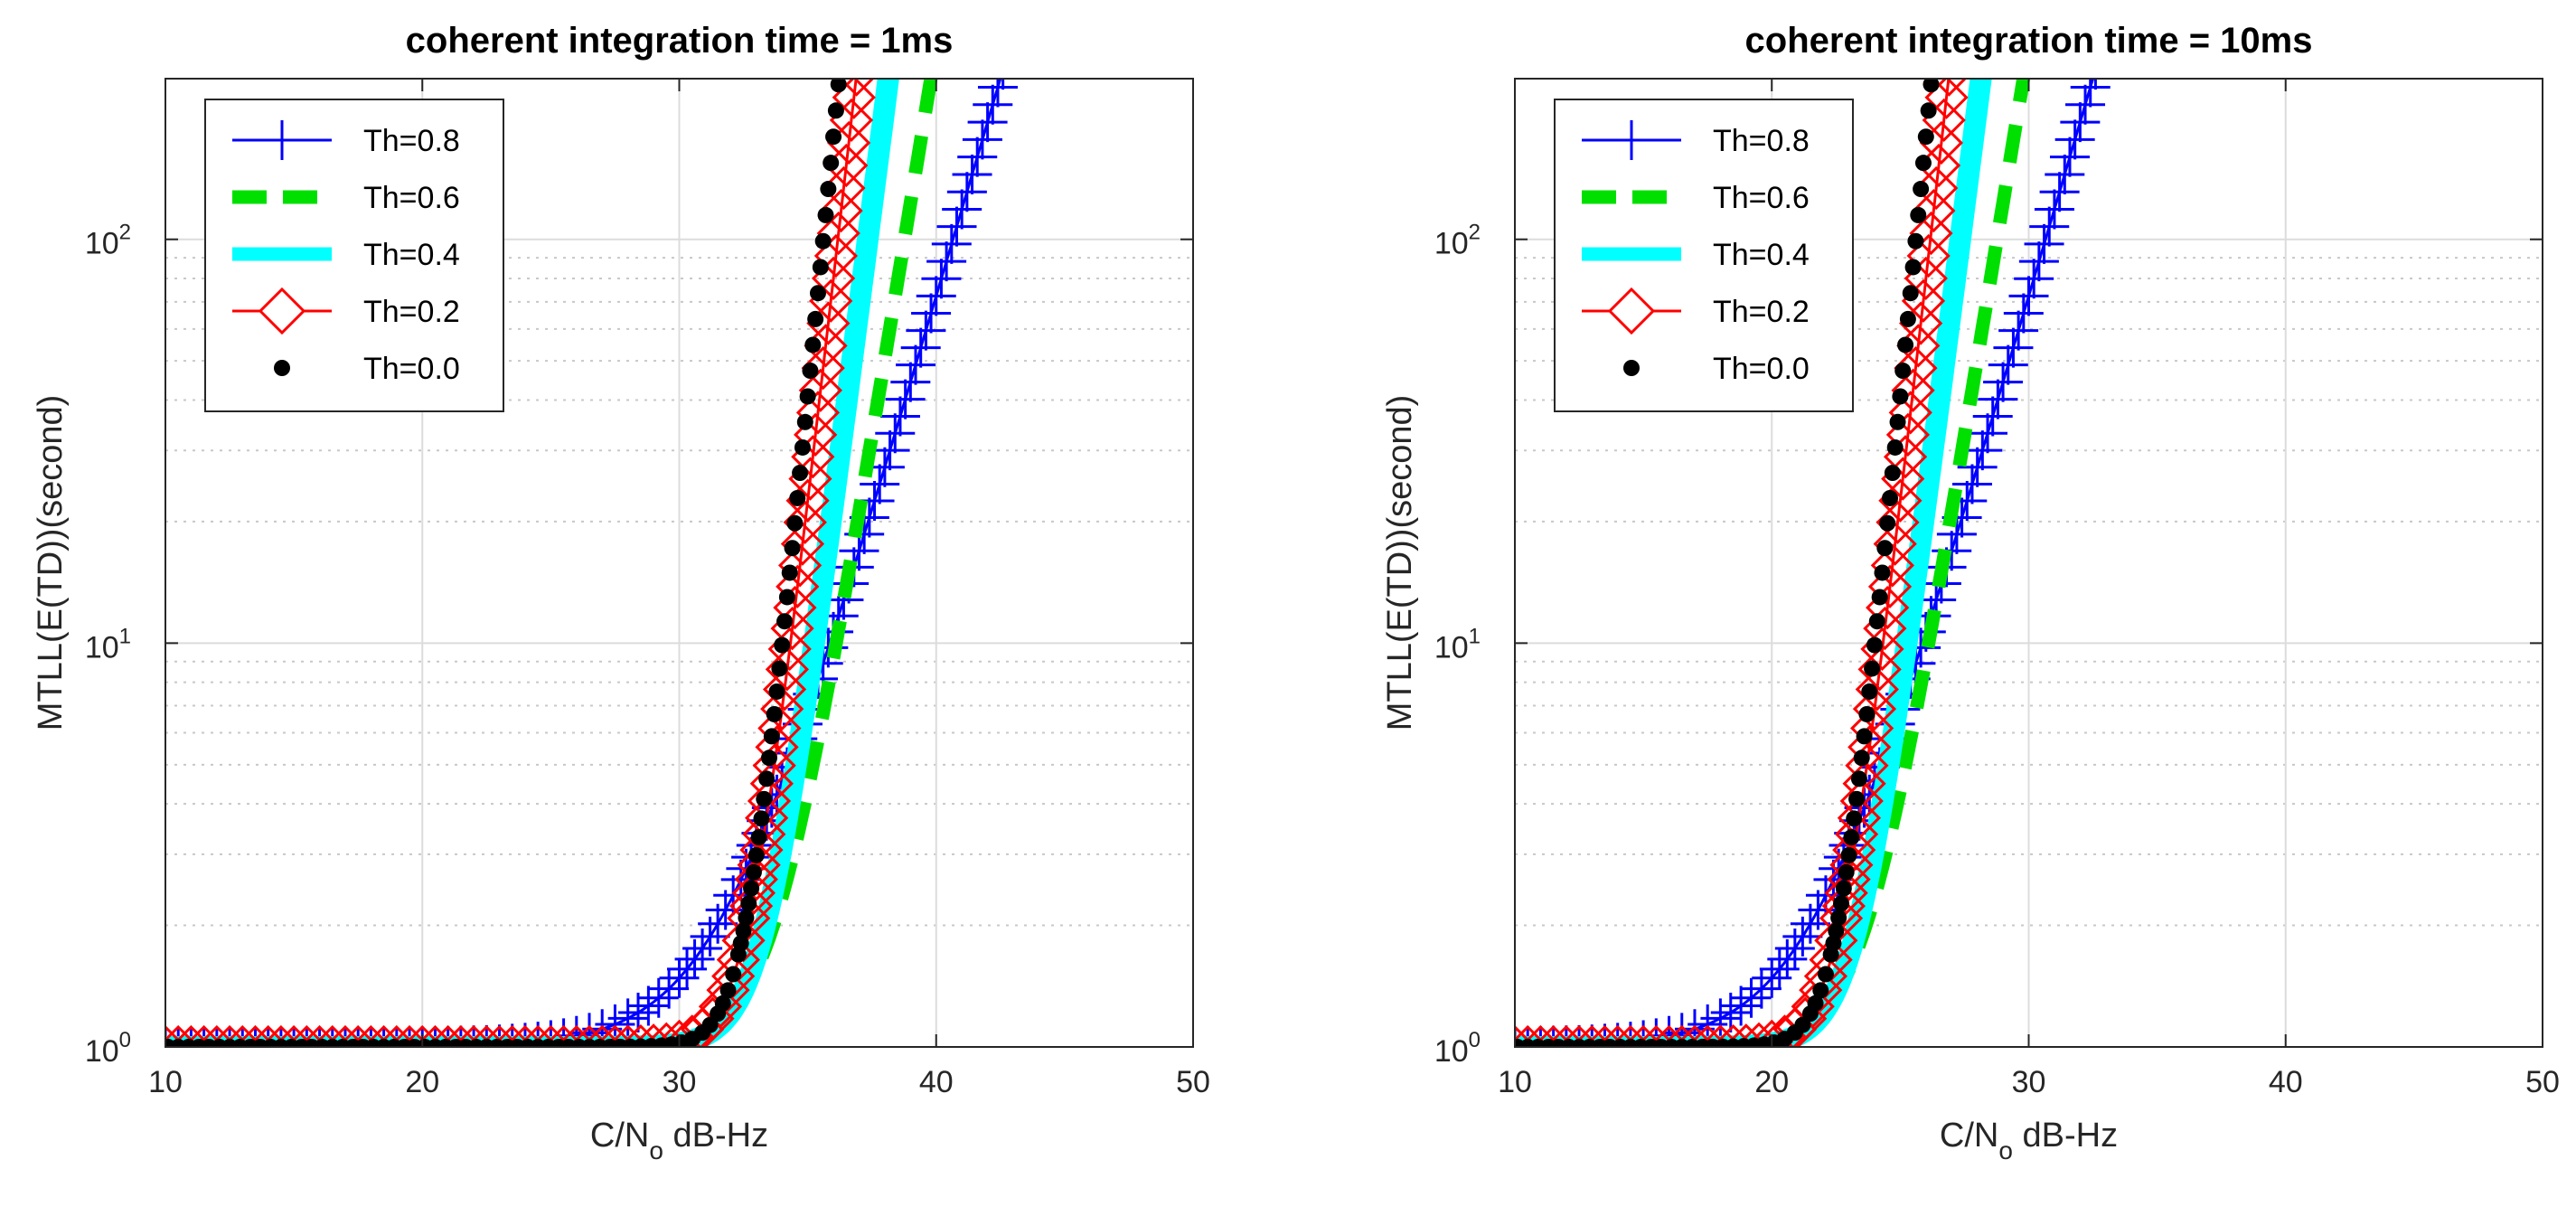 The height and width of the screenshot is (1216, 2576). Describe the element at coordinates (1475, 1040) in the screenshot. I see `y-tick-exponent: 0` at that location.